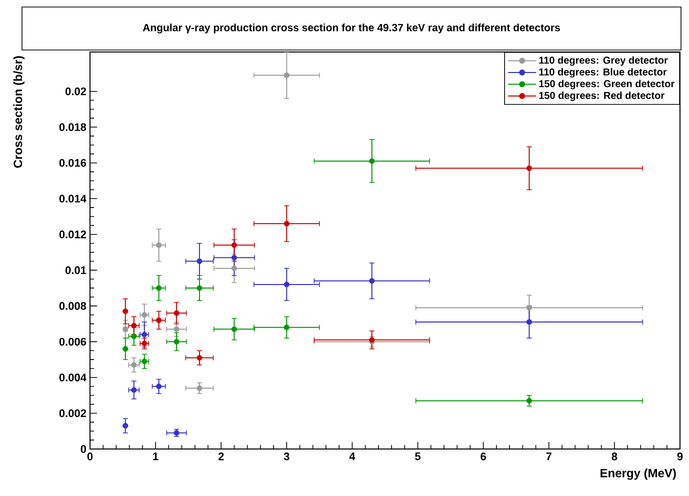  What do you see at coordinates (603, 61) in the screenshot?
I see `legend-label: 110 degrees: Grey detector` at bounding box center [603, 61].